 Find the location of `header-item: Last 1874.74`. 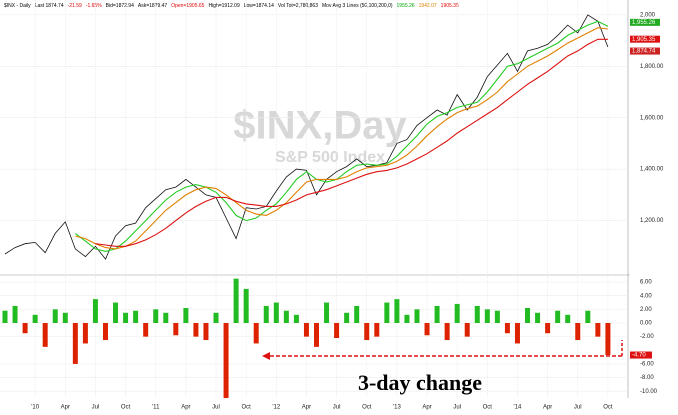

header-item: Last 1874.74 is located at coordinates (49, 6).